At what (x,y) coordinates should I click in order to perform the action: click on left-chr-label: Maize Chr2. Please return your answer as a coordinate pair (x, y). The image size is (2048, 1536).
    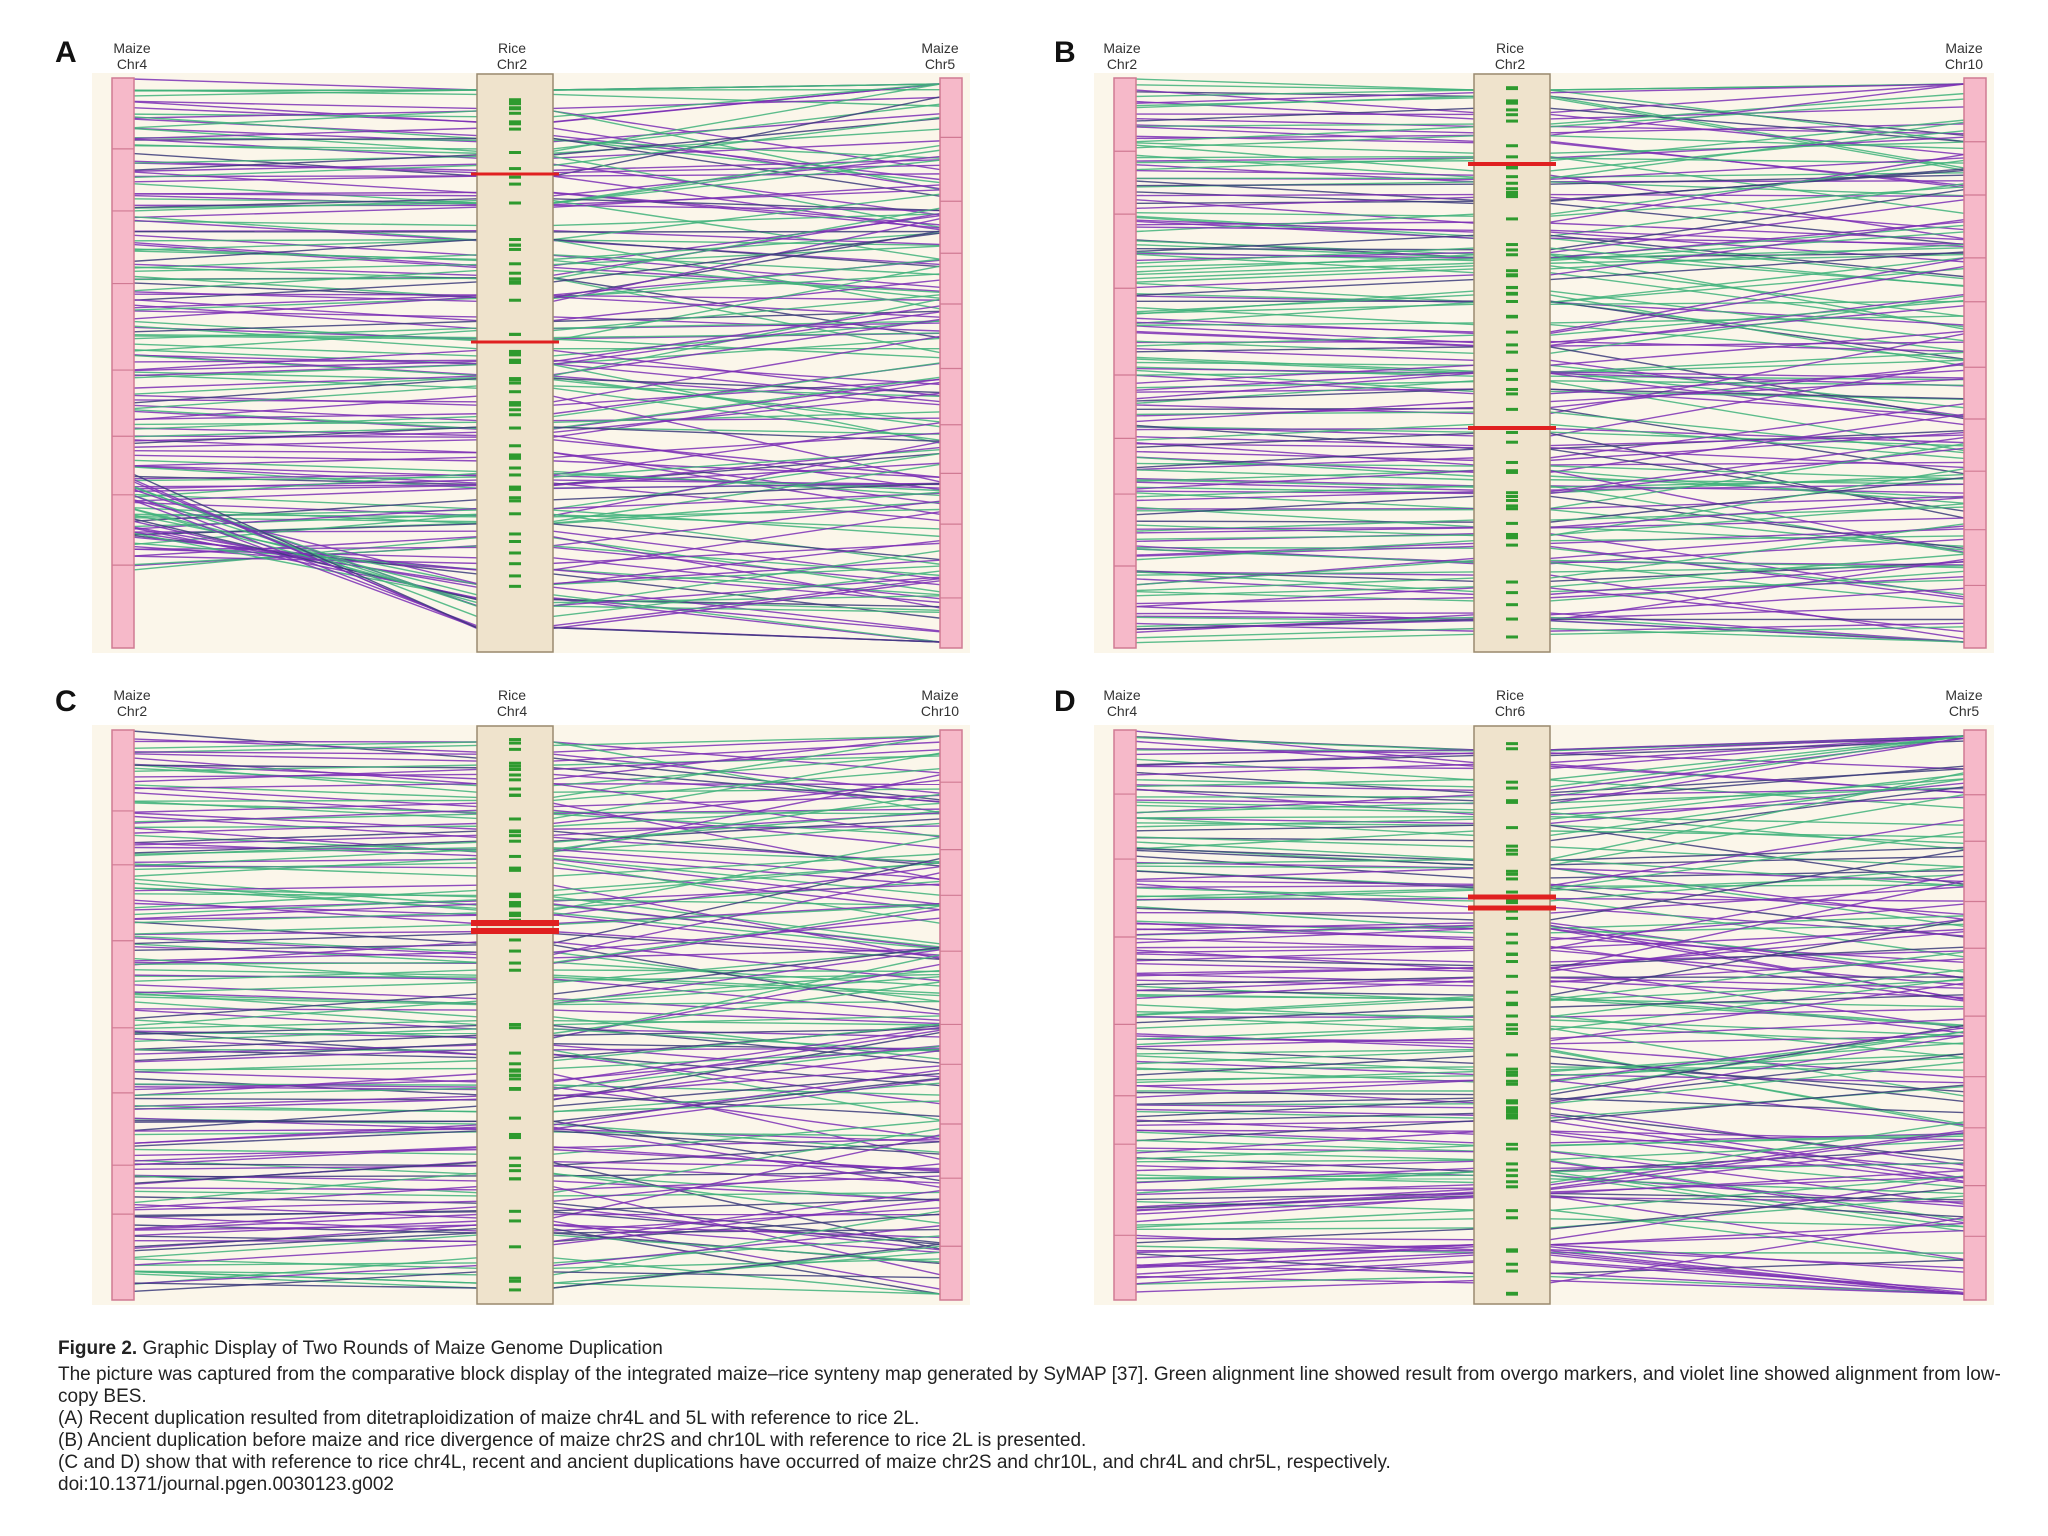
    Looking at the image, I should click on (132, 703).